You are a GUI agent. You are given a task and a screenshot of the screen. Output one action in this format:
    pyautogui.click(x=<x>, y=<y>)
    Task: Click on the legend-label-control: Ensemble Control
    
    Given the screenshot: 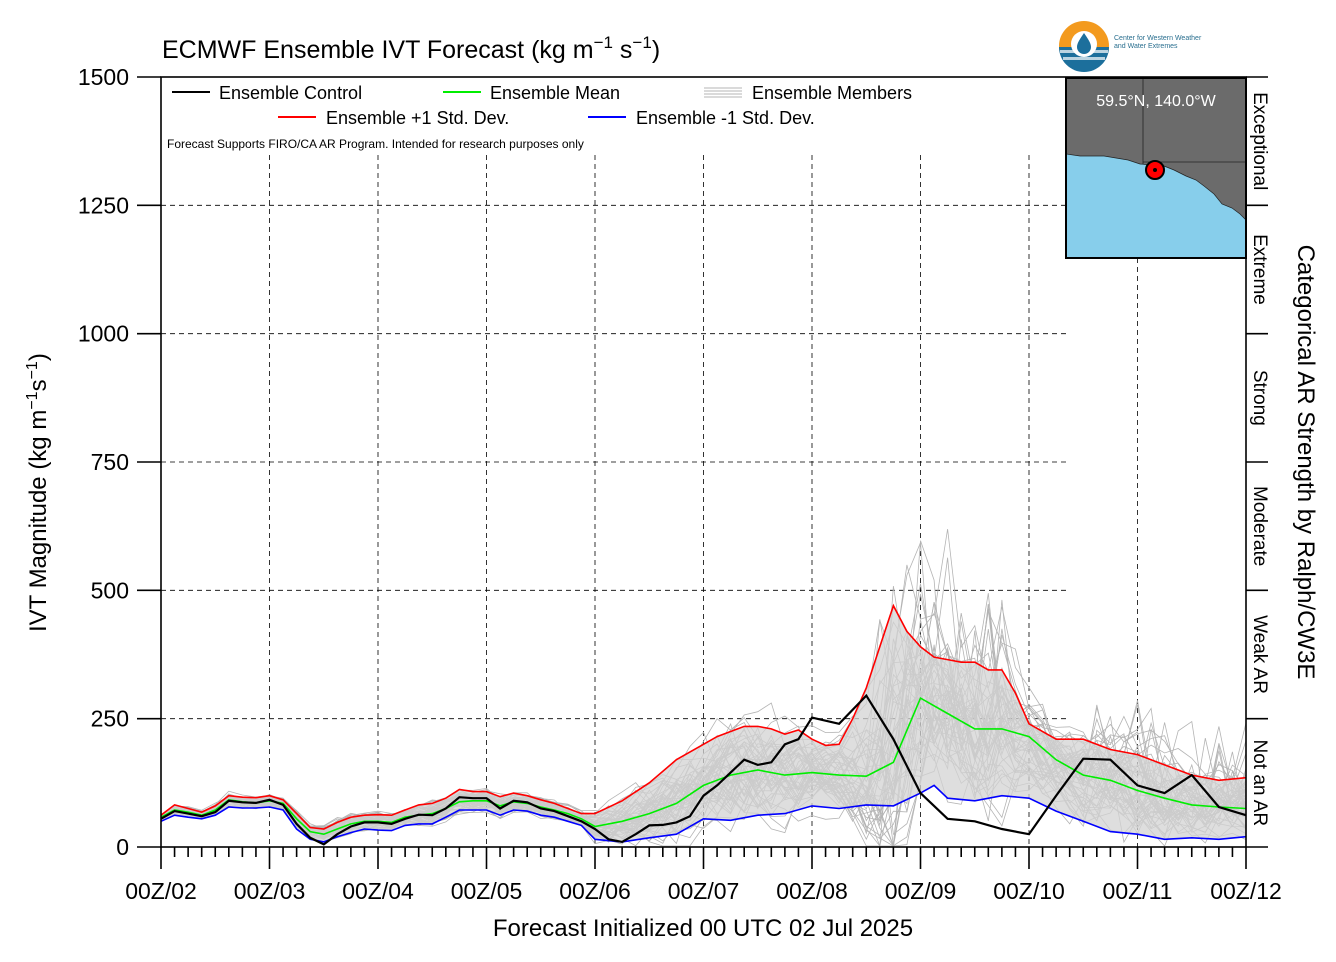 What is the action you would take?
    pyautogui.click(x=290, y=93)
    